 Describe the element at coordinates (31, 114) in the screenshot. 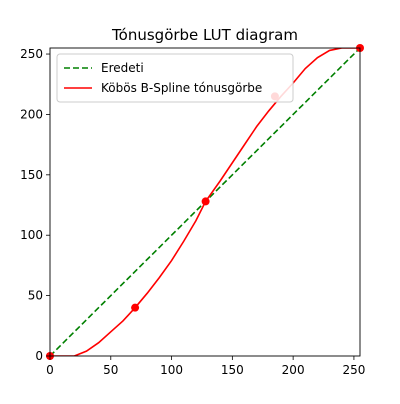

I see `y-tick-label: 200` at that location.